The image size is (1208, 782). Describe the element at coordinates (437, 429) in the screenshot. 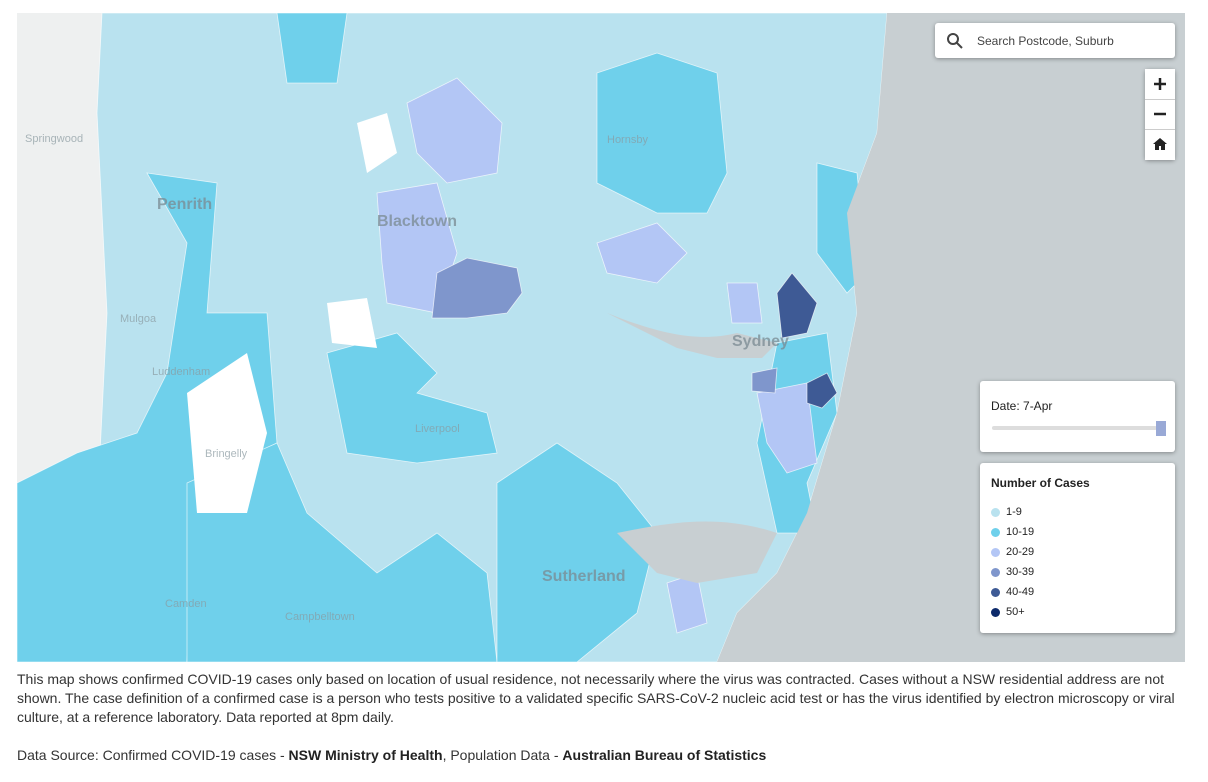

I see `map-label: Liverpool` at that location.